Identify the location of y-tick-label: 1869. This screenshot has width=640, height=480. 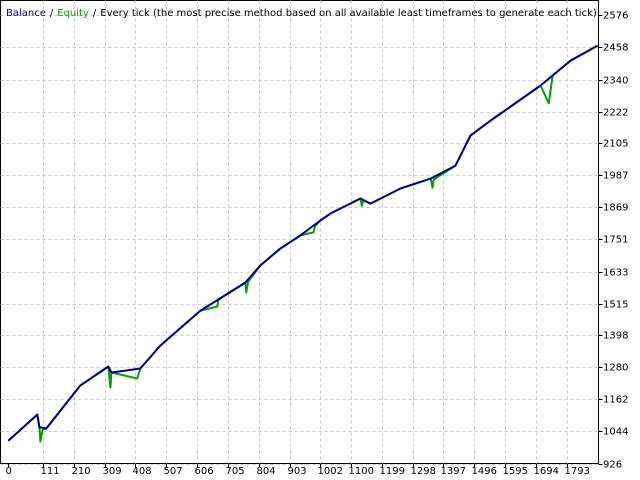
(615, 208).